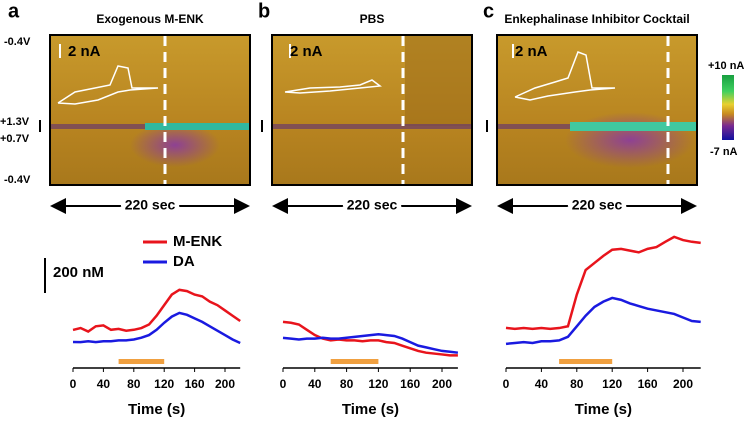 The height and width of the screenshot is (423, 752). What do you see at coordinates (184, 261) in the screenshot?
I see `legend-label: DA` at bounding box center [184, 261].